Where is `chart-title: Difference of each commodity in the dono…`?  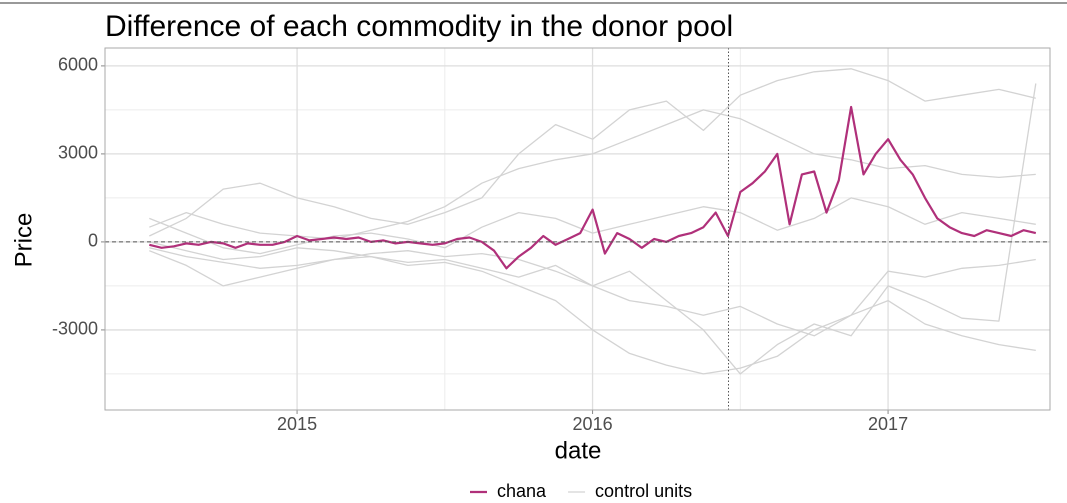
chart-title: Difference of each commodity in the dono… is located at coordinates (419, 26).